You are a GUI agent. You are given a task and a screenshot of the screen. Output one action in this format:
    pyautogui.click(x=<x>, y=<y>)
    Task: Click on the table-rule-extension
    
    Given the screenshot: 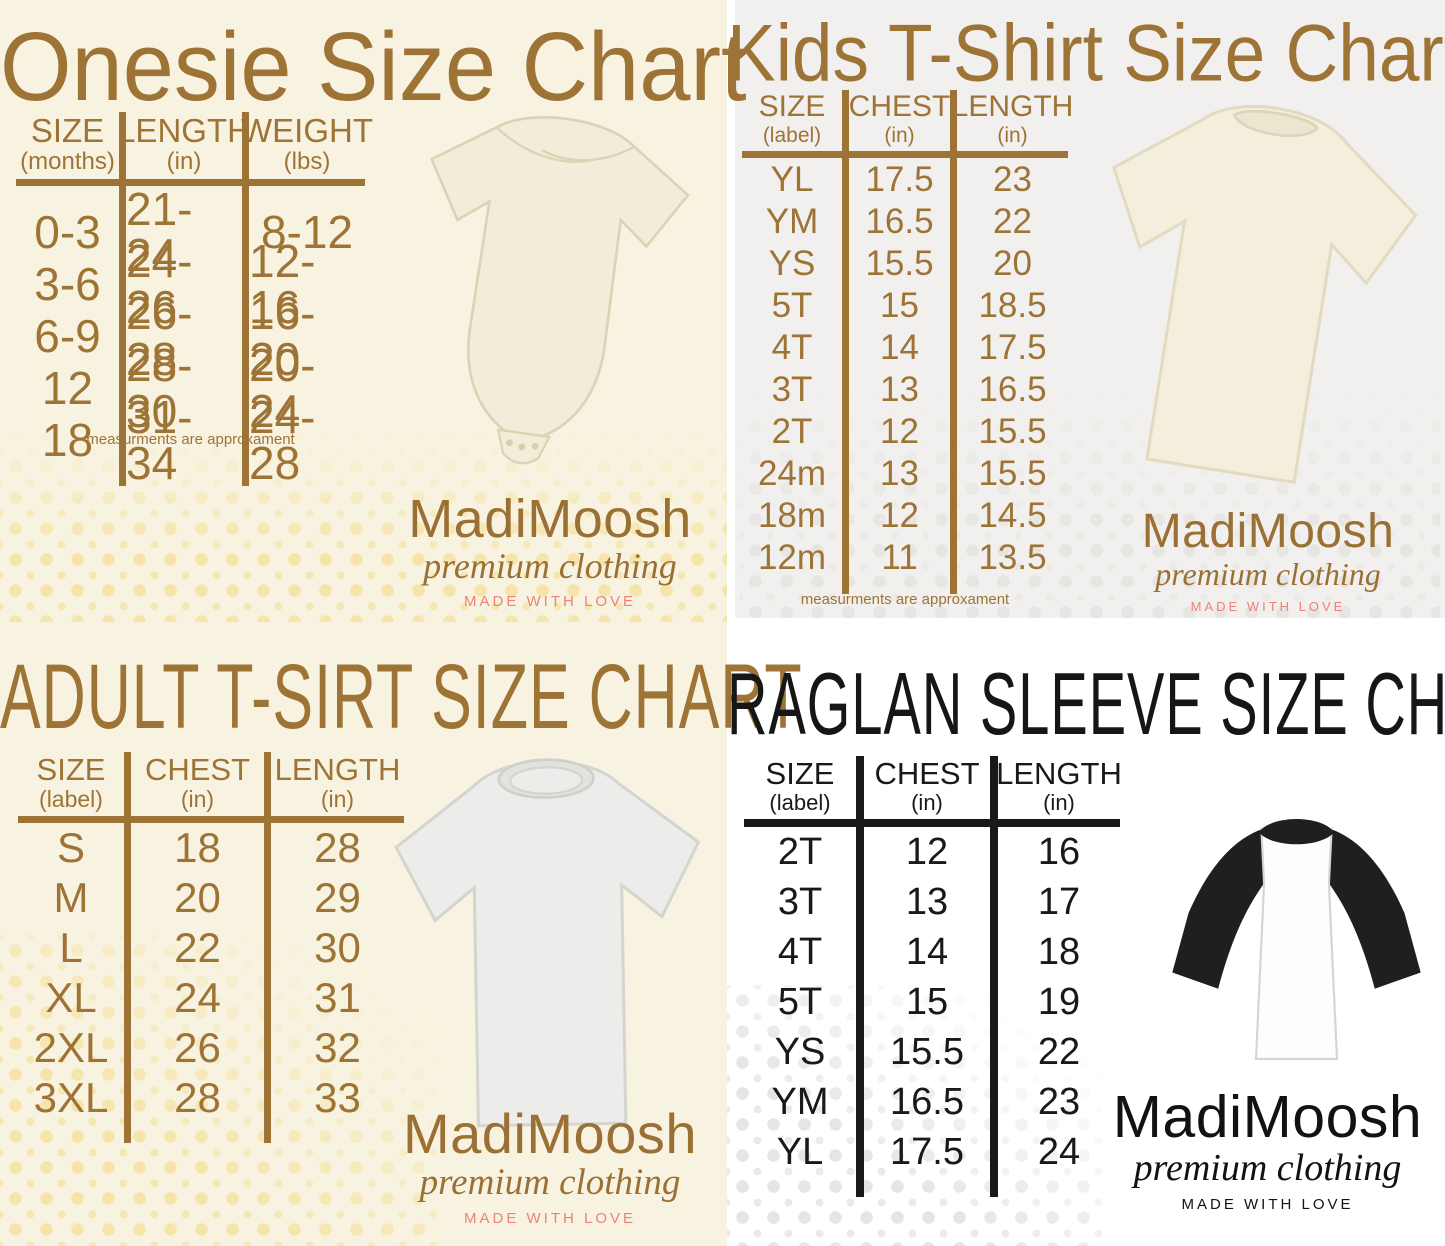 What is the action you would take?
    pyautogui.click(x=905, y=599)
    